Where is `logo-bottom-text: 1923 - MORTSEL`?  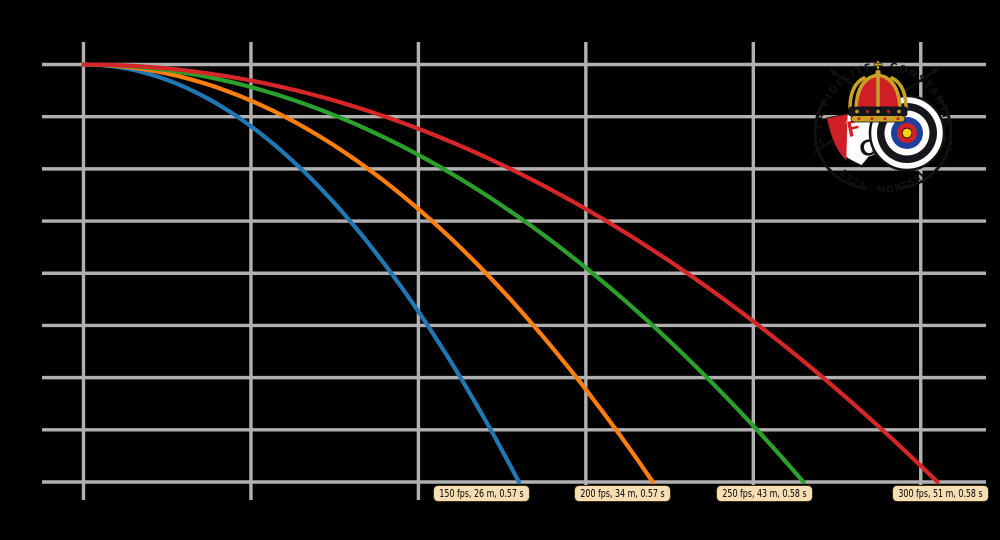 logo-bottom-text: 1923 - MORTSEL is located at coordinates (883, 182).